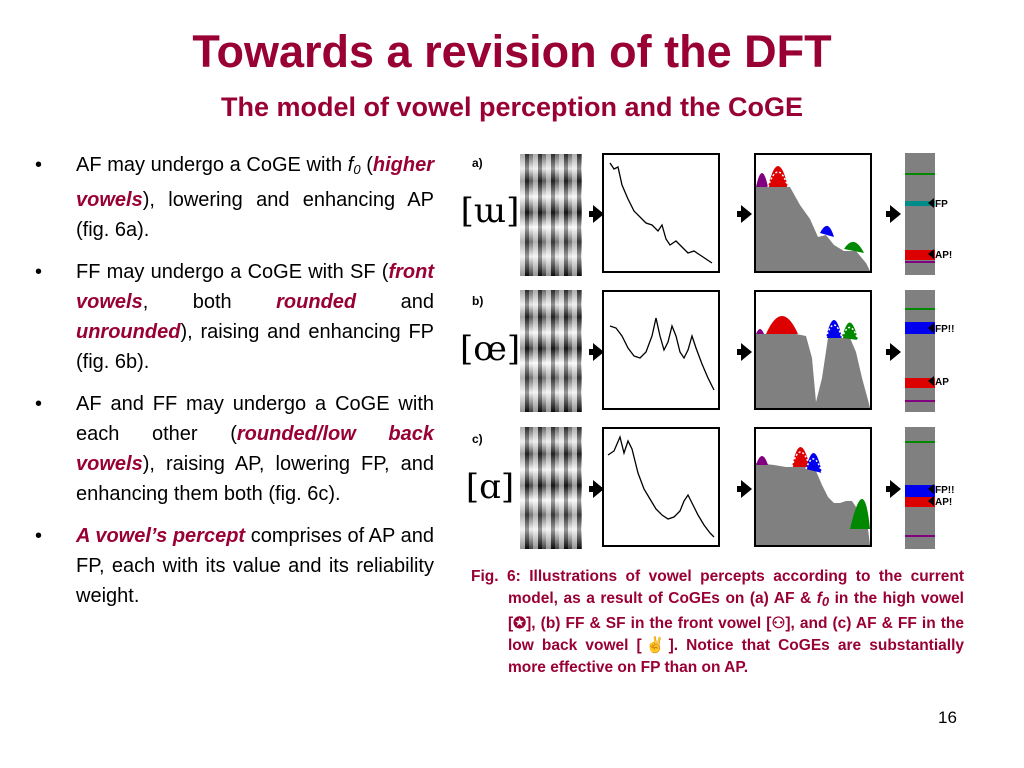 The height and width of the screenshot is (768, 1024). Describe the element at coordinates (490, 487) in the screenshot. I see `ipa-symbol: [ɑ]` at that location.